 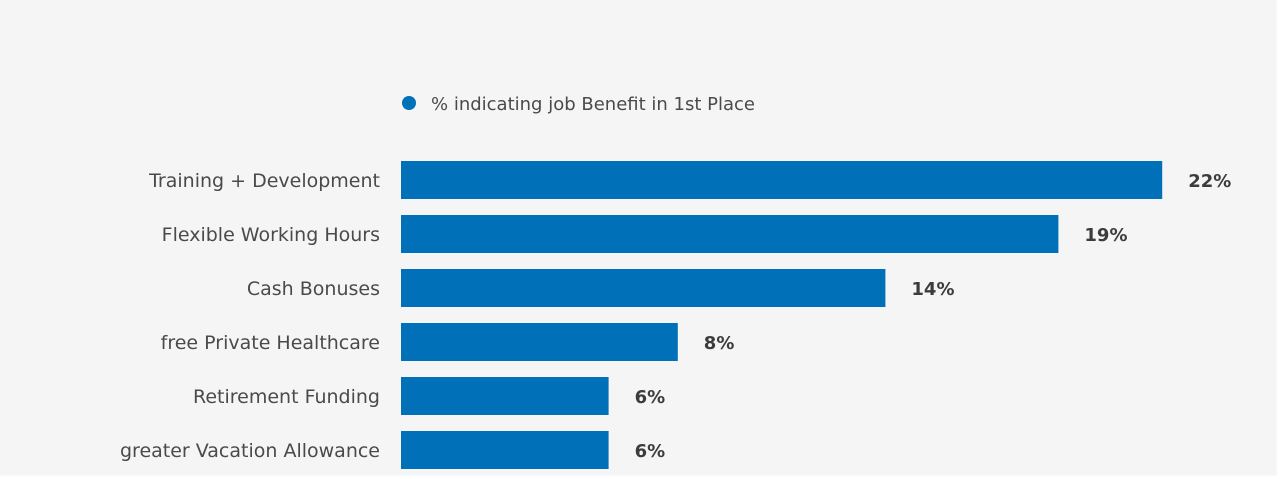 What do you see at coordinates (1105, 235) in the screenshot?
I see `value-label: 19%` at bounding box center [1105, 235].